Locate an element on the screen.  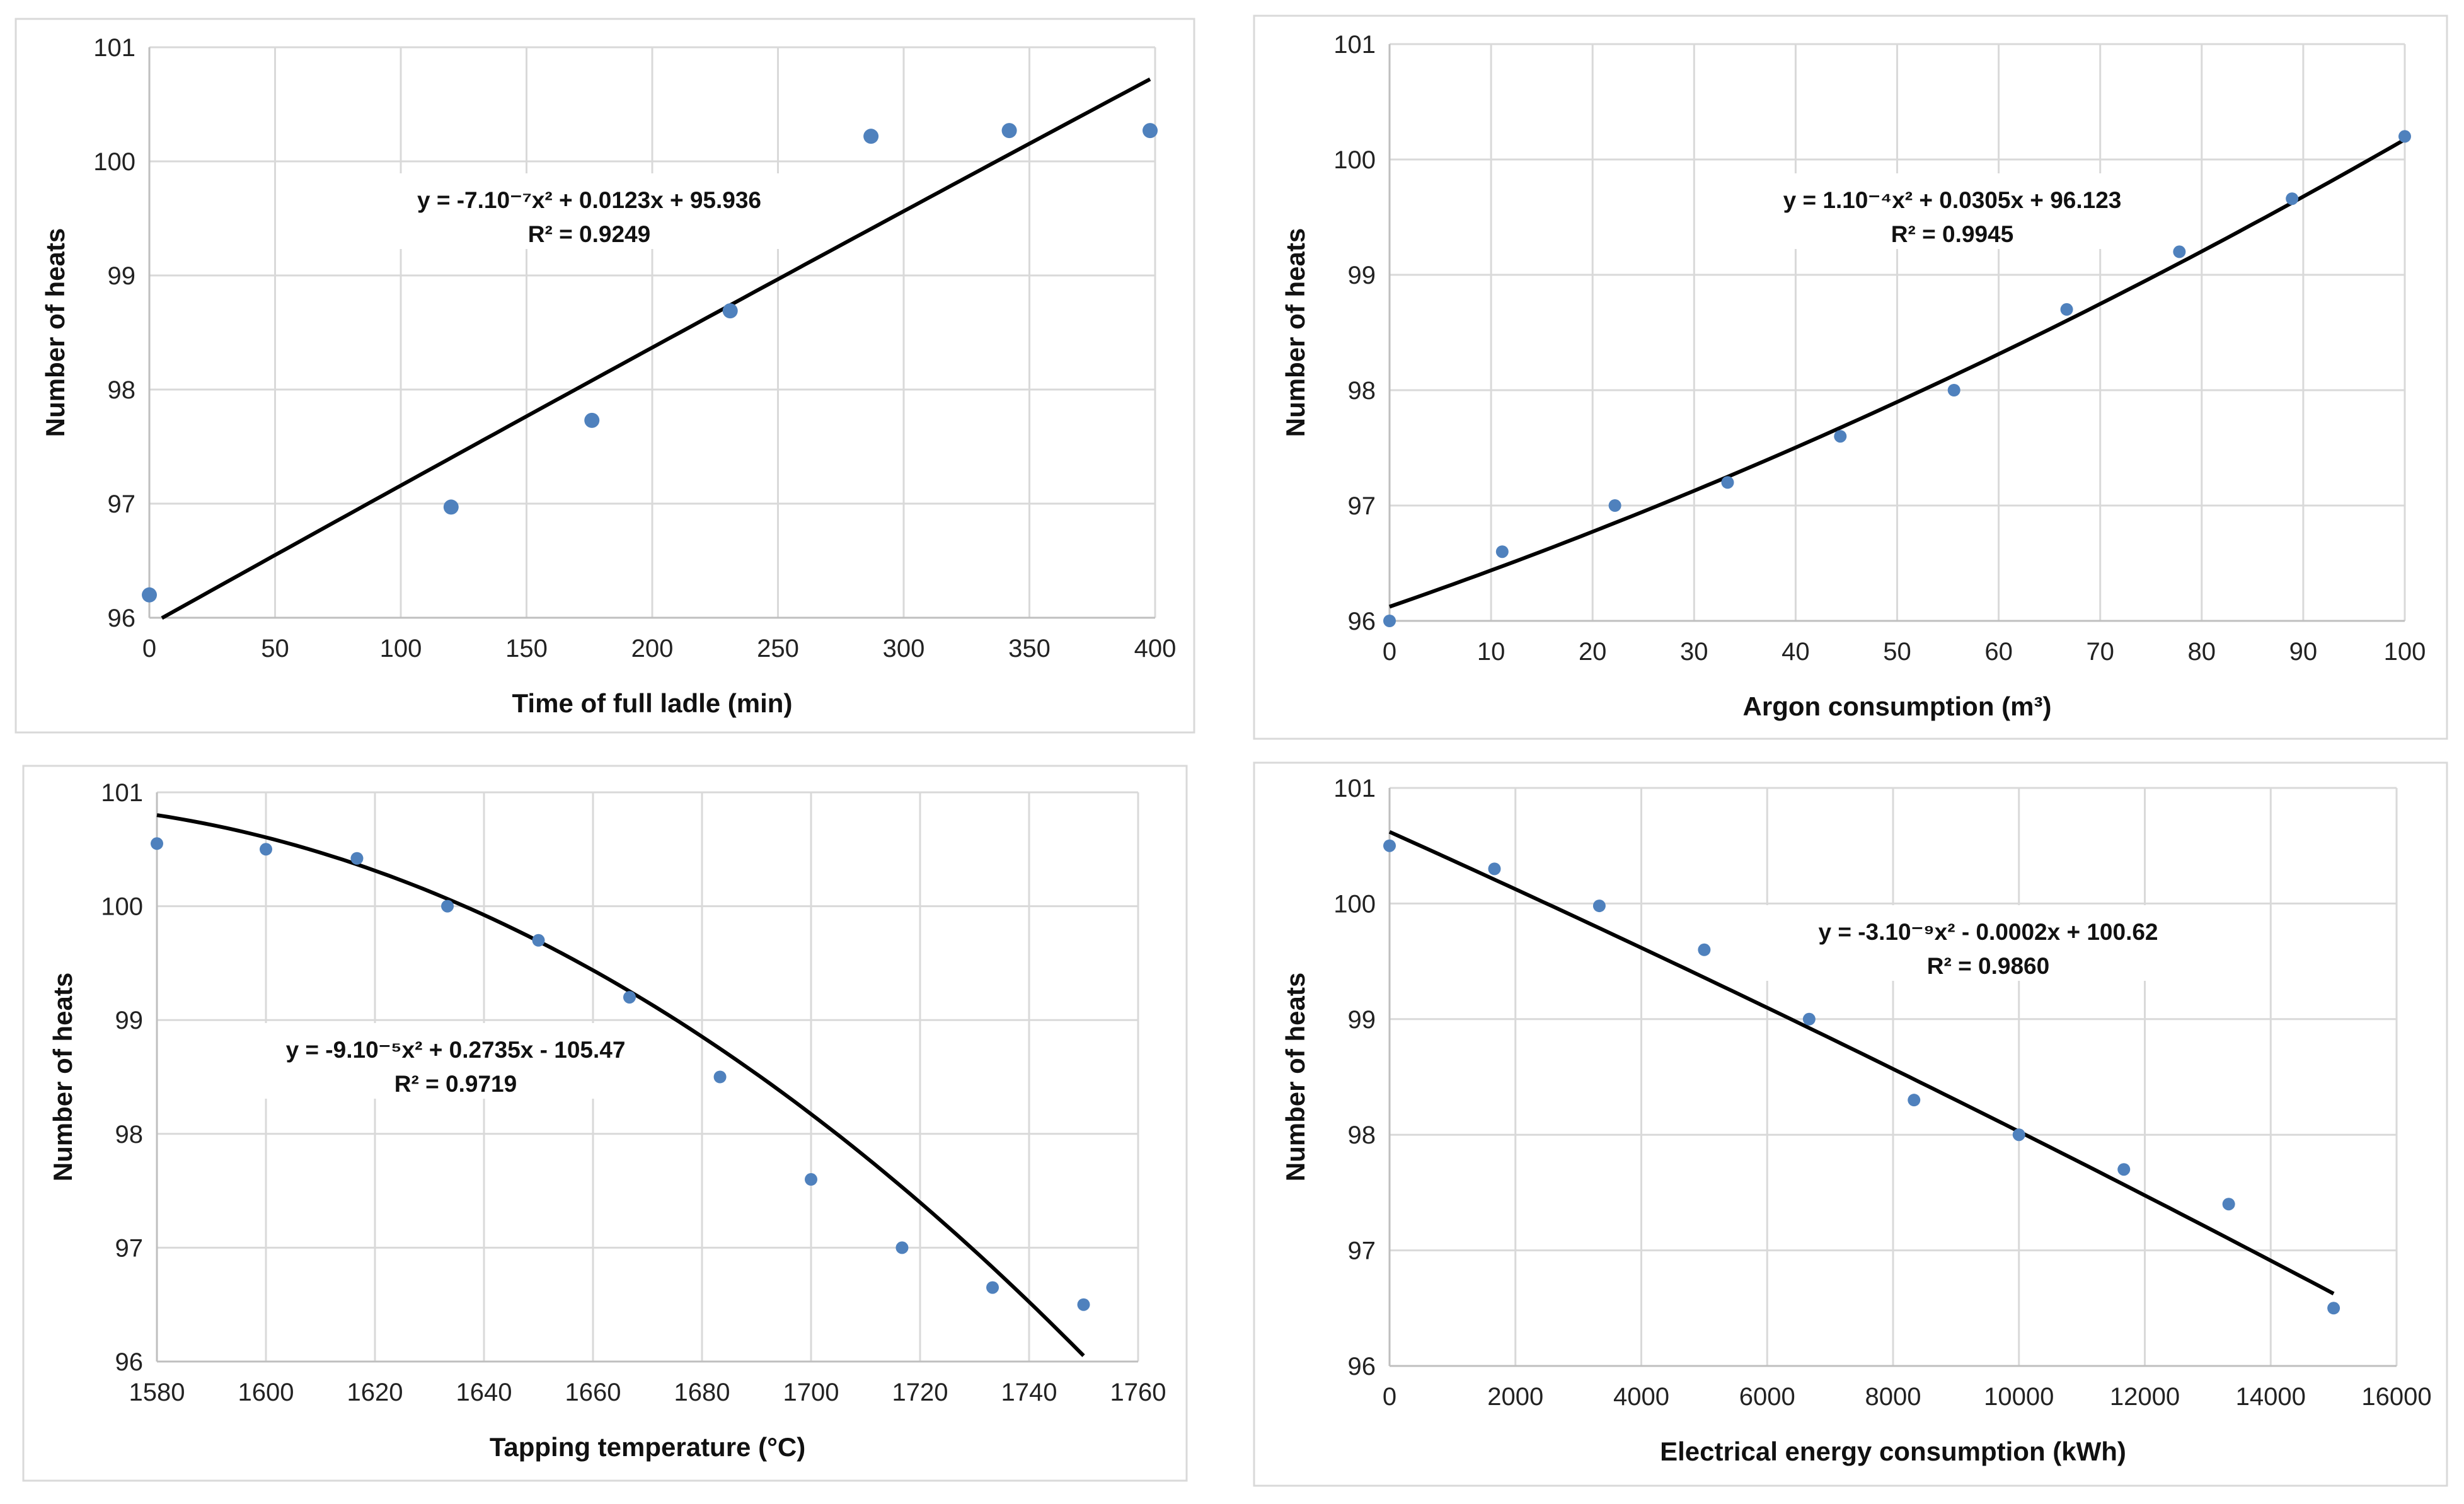
x-tick-label: 1680 is located at coordinates (702, 1393).